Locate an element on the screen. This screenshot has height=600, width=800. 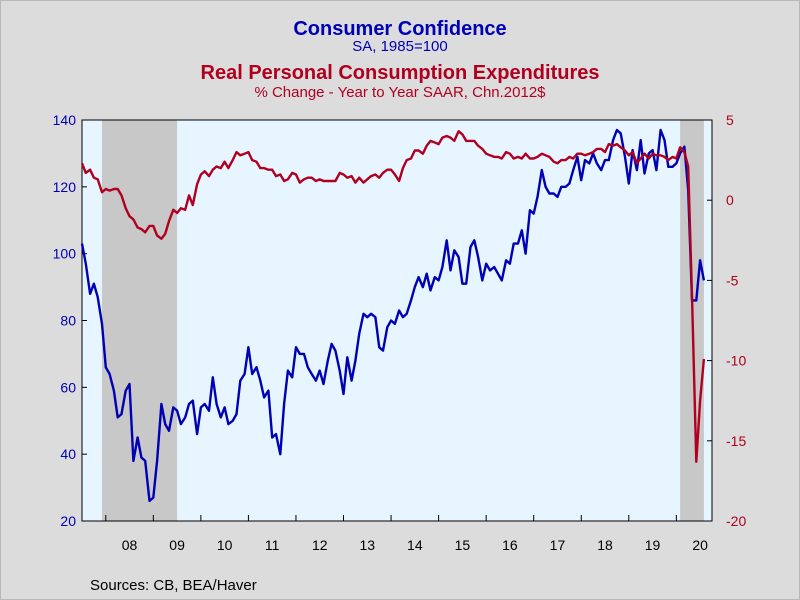
x-axis-tick-label: 18 is located at coordinates (605, 545).